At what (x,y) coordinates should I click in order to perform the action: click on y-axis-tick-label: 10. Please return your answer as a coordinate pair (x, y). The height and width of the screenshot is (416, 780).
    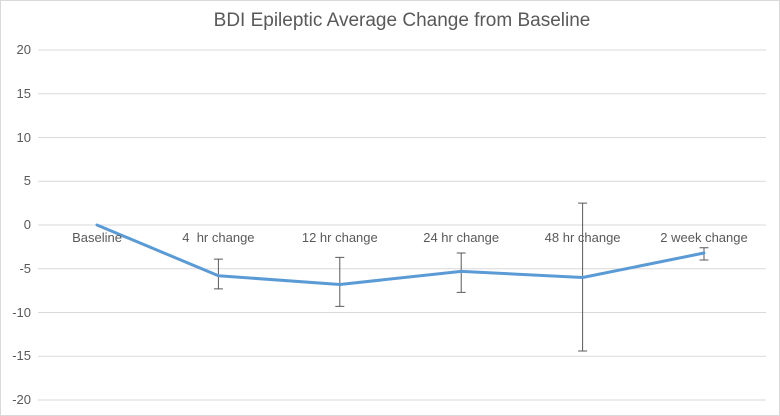
    Looking at the image, I should click on (23, 137).